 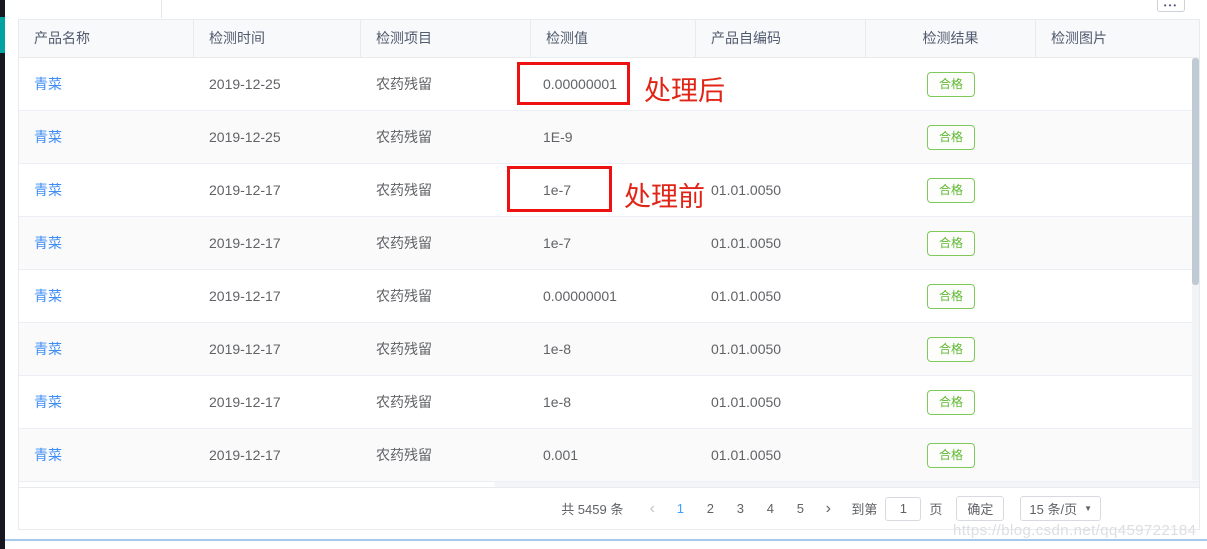 I want to click on table-scrollbar-track, so click(x=1195, y=269).